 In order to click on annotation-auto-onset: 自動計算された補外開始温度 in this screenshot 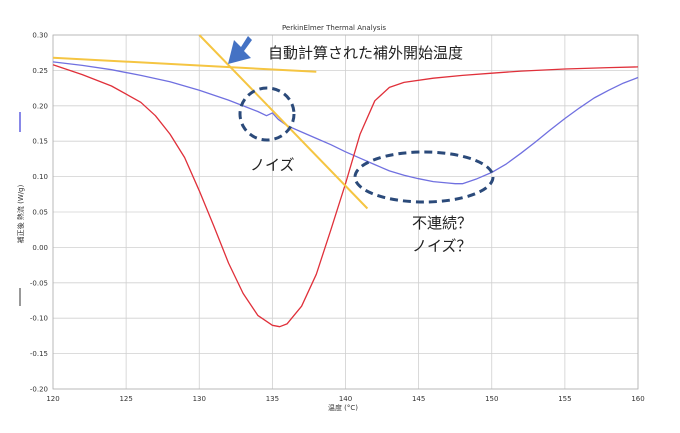, I will do `click(365, 53)`.